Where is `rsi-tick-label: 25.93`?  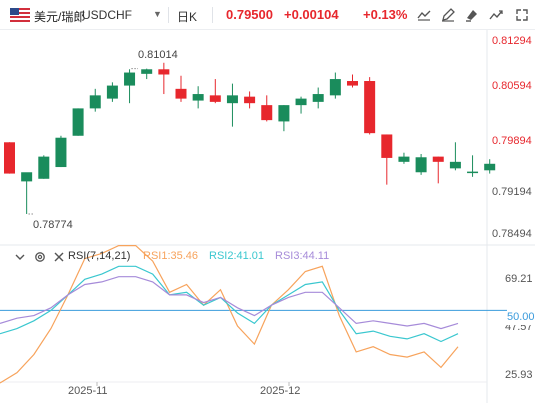 rsi-tick-label: 25.93 is located at coordinates (519, 375).